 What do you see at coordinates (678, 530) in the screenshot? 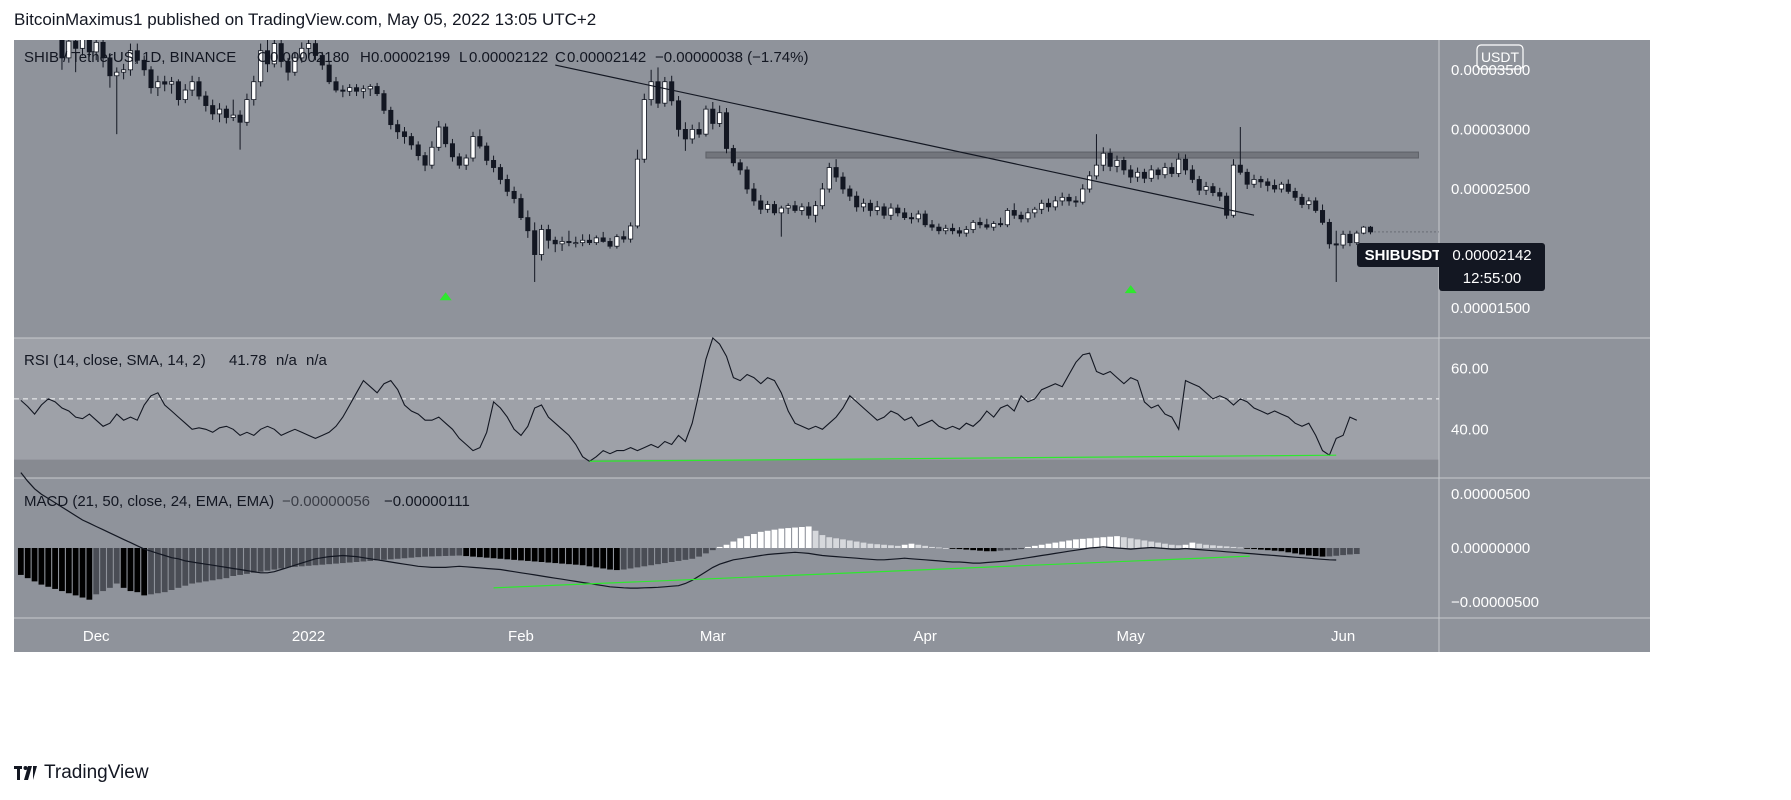
I see `macd-line` at bounding box center [678, 530].